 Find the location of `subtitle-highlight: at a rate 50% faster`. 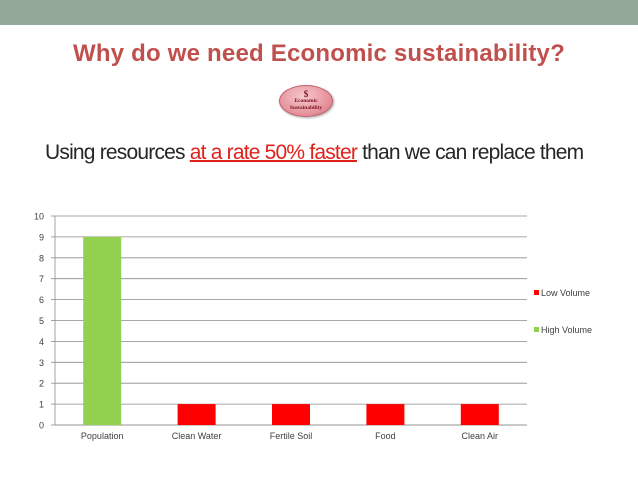

subtitle-highlight: at a rate 50% faster is located at coordinates (273, 152).